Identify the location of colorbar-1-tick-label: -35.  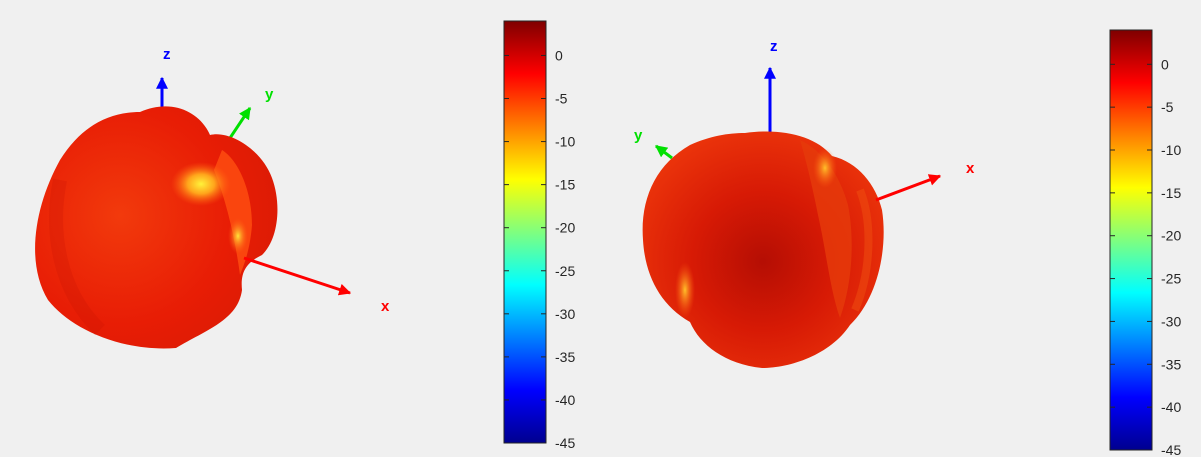
(565, 357).